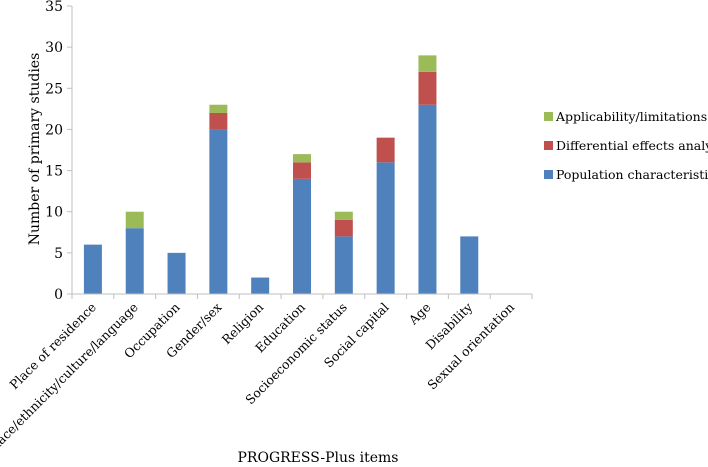 This screenshot has width=708, height=467. Describe the element at coordinates (58, 254) in the screenshot. I see `y-tick-label: 5` at that location.